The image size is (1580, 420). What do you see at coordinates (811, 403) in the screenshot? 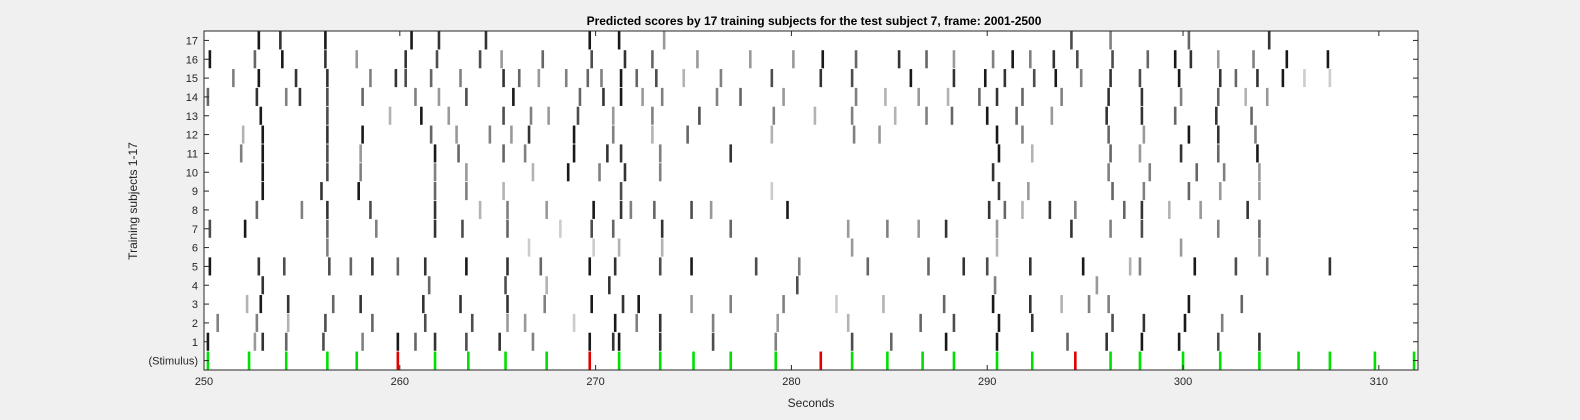
I see `x-axis-label: Seconds` at bounding box center [811, 403].